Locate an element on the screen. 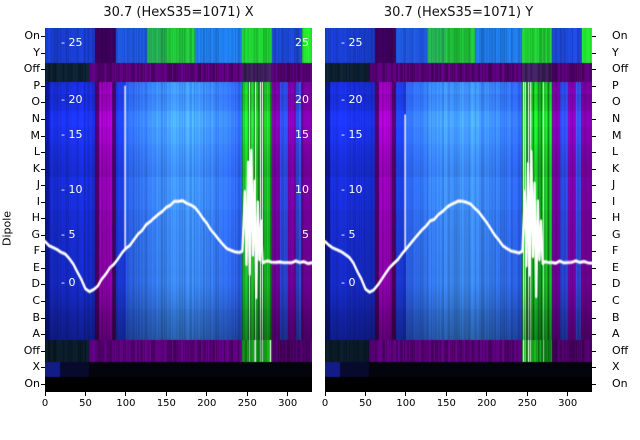 Image resolution: width=640 pixels, height=440 pixels. x-tick-label: 0 is located at coordinates (45, 403).